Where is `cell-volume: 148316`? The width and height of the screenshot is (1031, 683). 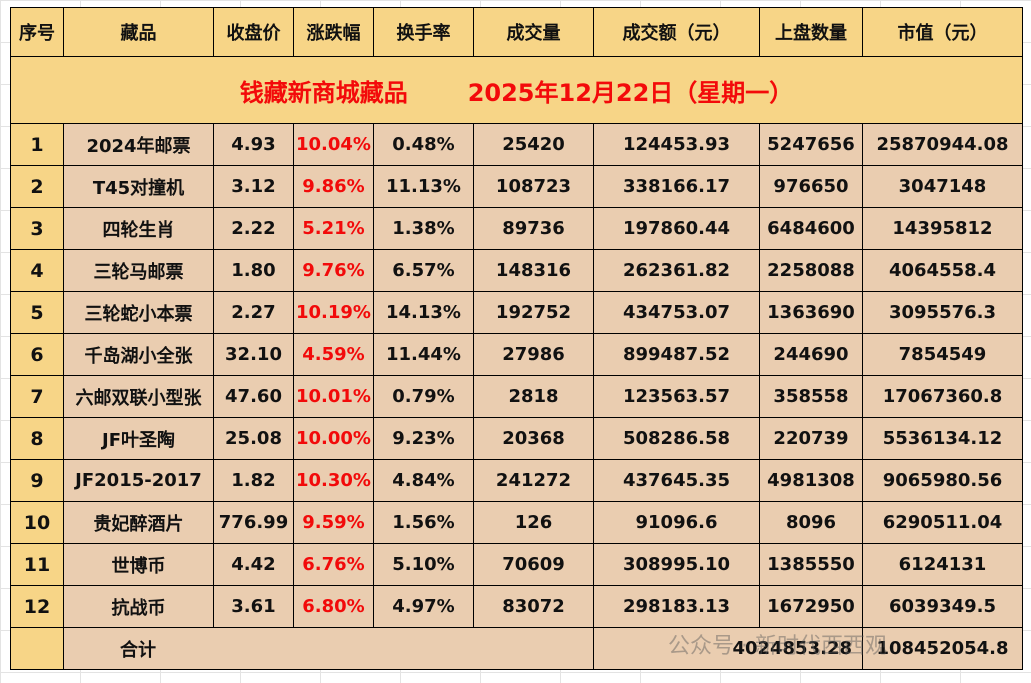
cell-volume: 148316 is located at coordinates (533, 270).